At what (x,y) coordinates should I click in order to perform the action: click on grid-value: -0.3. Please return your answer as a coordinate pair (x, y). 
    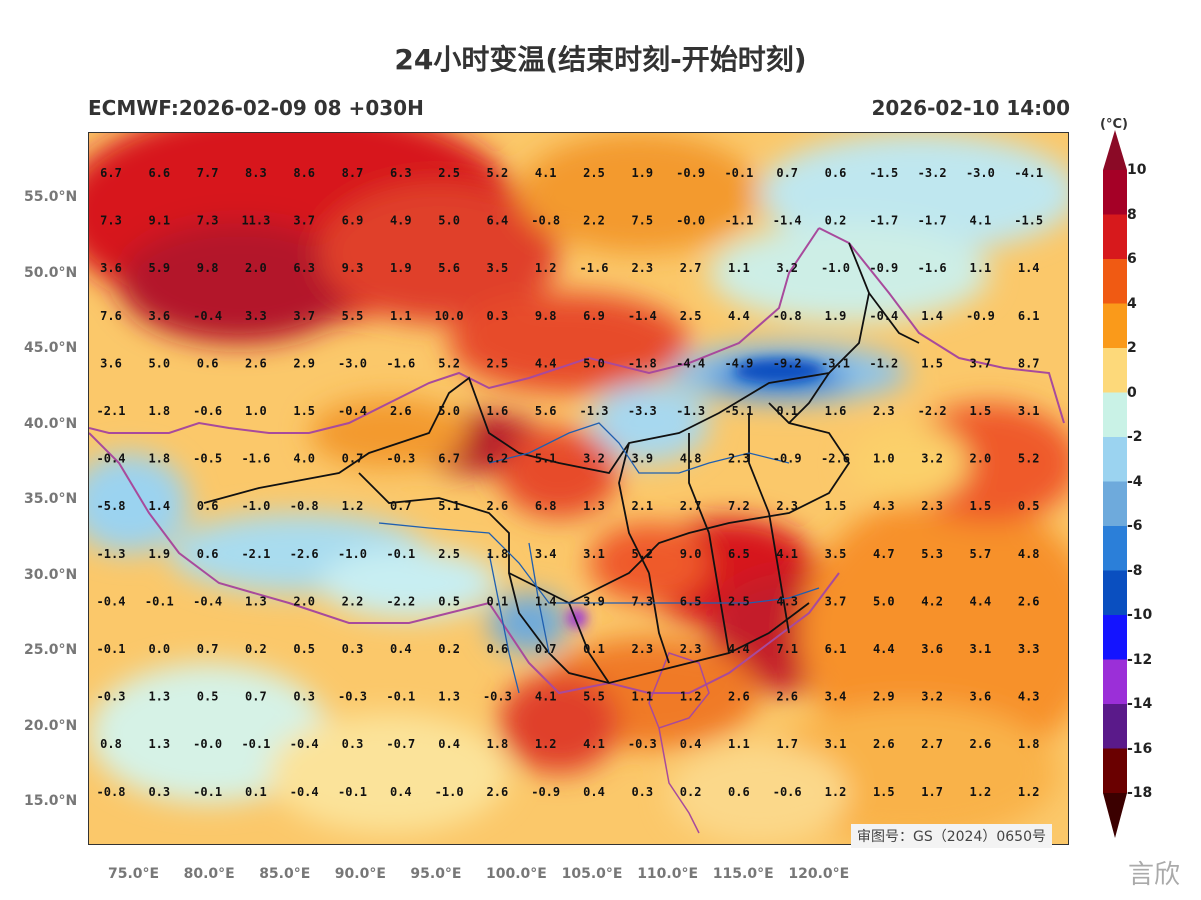
    Looking at the image, I should click on (400, 459).